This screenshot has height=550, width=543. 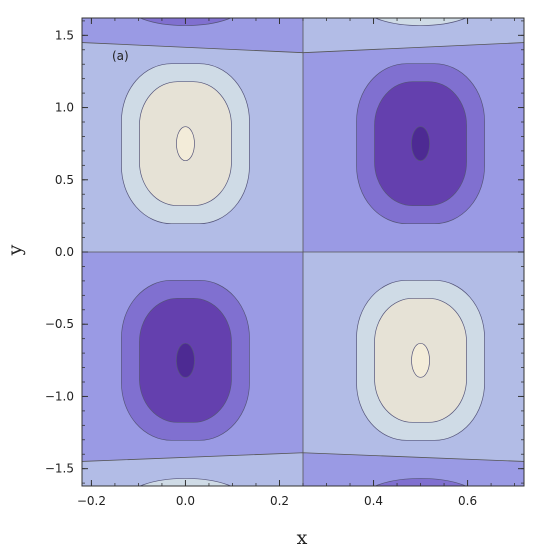 What do you see at coordinates (303, 48) in the screenshot?
I see `contour-boundary-top` at bounding box center [303, 48].